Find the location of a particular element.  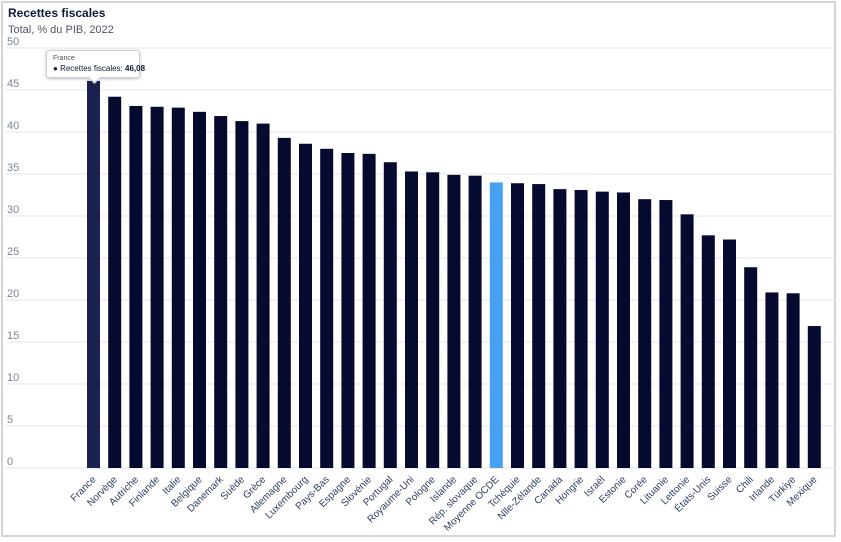

tooltip-line: ● Recettes fiscales: 46,08 is located at coordinates (99, 68).